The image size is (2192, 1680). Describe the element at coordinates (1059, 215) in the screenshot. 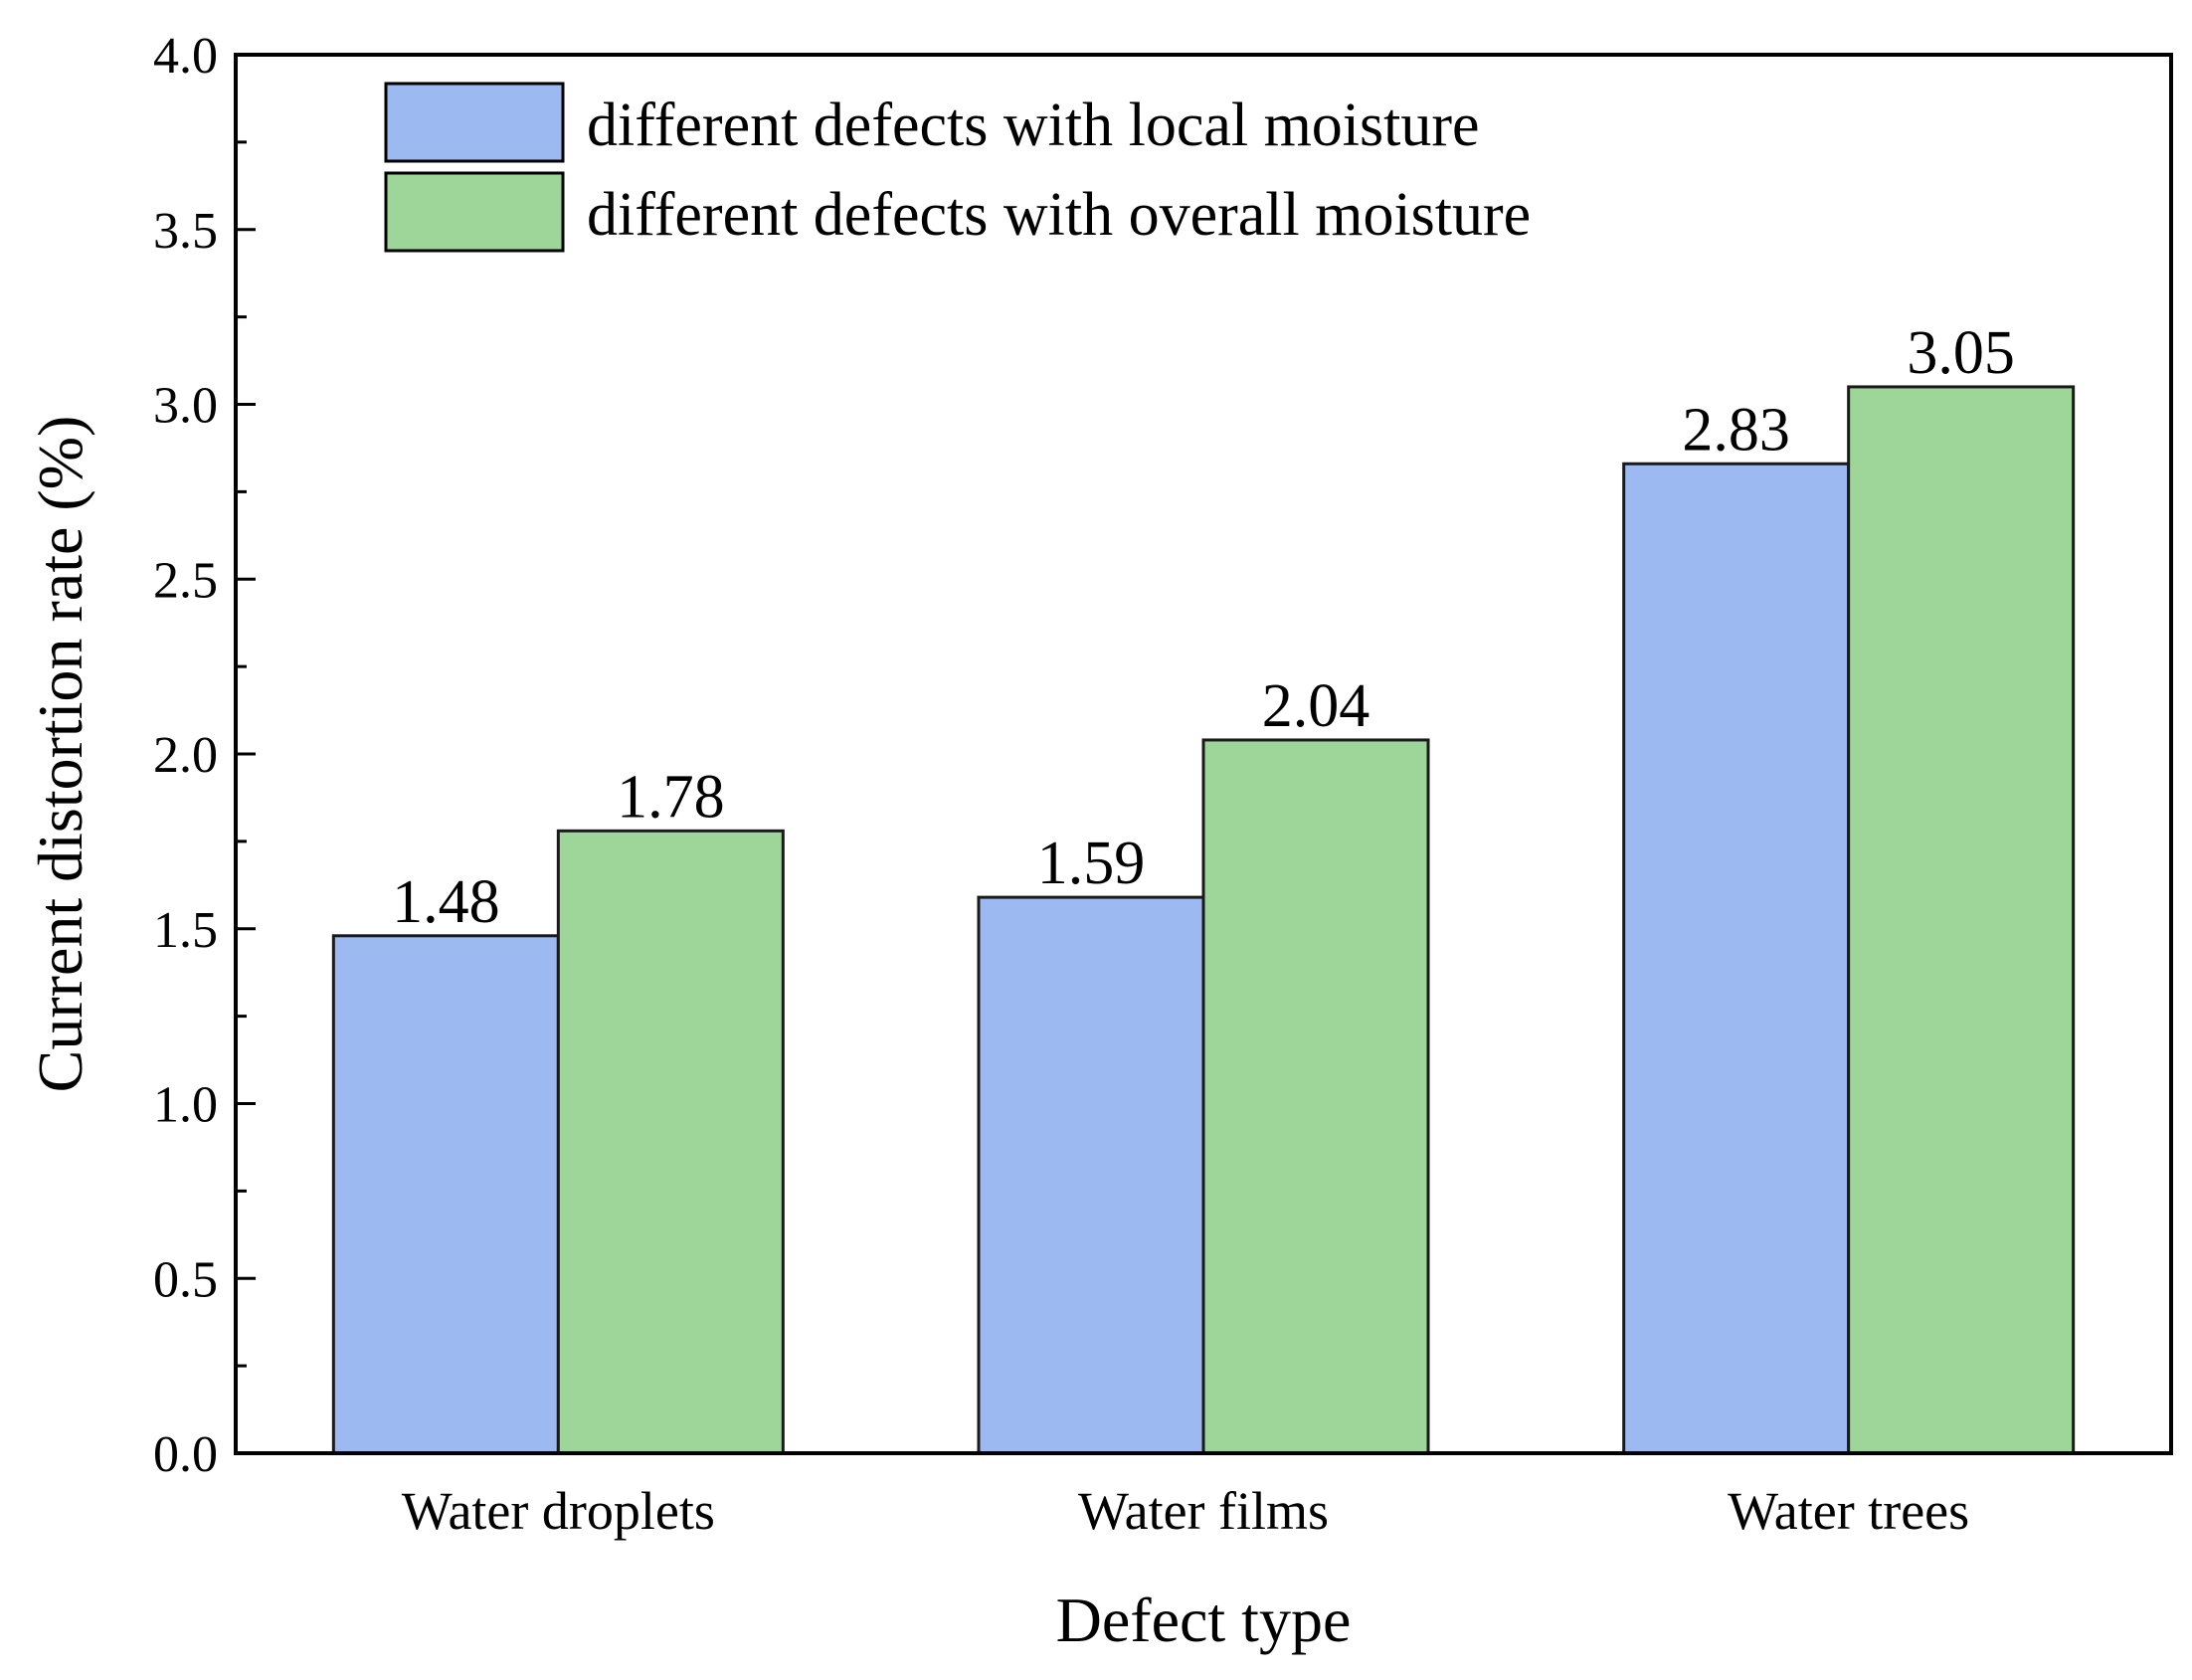

I see `legend-label-overall-moisture: different defects with overall moisture` at that location.